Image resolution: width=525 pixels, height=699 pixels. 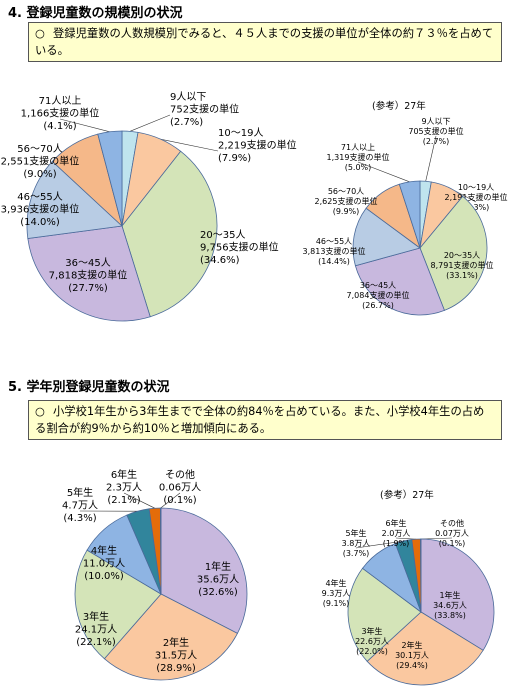 What do you see at coordinates (452, 533) in the screenshot?
I see `pie-label-grade_h27-6: その他 0.07万人(0.1%)` at bounding box center [452, 533].